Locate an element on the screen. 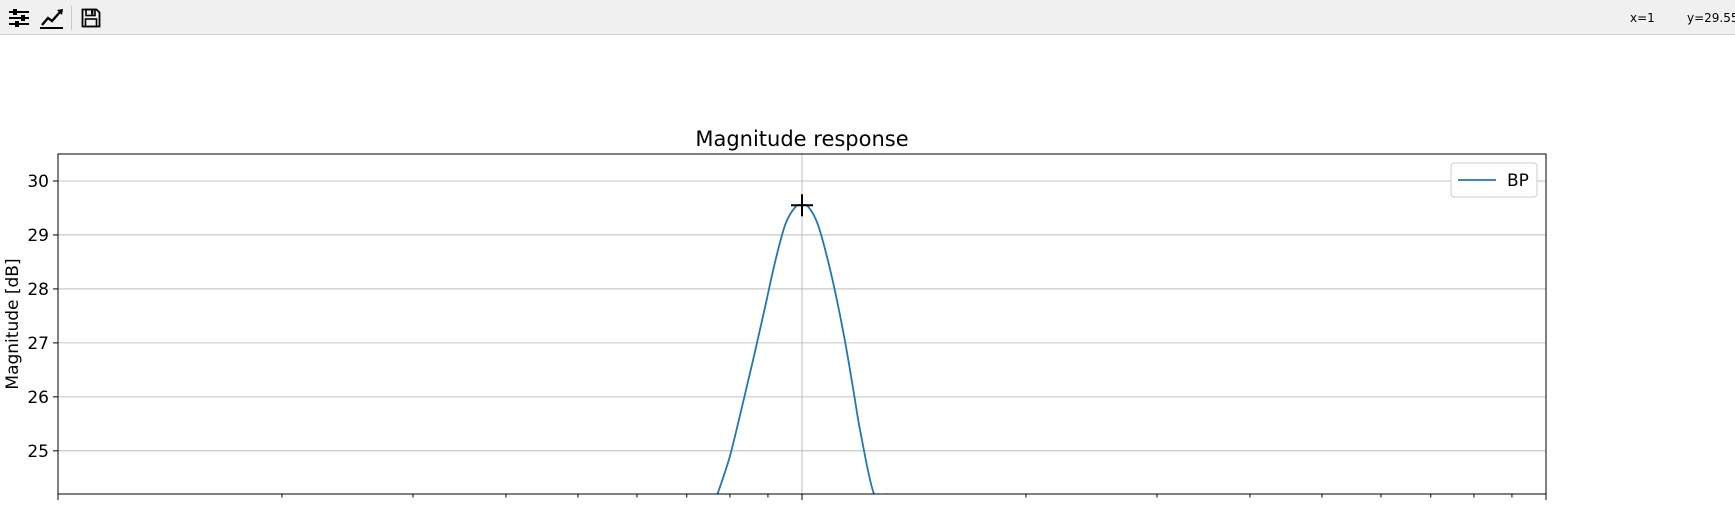 This screenshot has width=1735, height=518. save-figure-button is located at coordinates (91, 18).